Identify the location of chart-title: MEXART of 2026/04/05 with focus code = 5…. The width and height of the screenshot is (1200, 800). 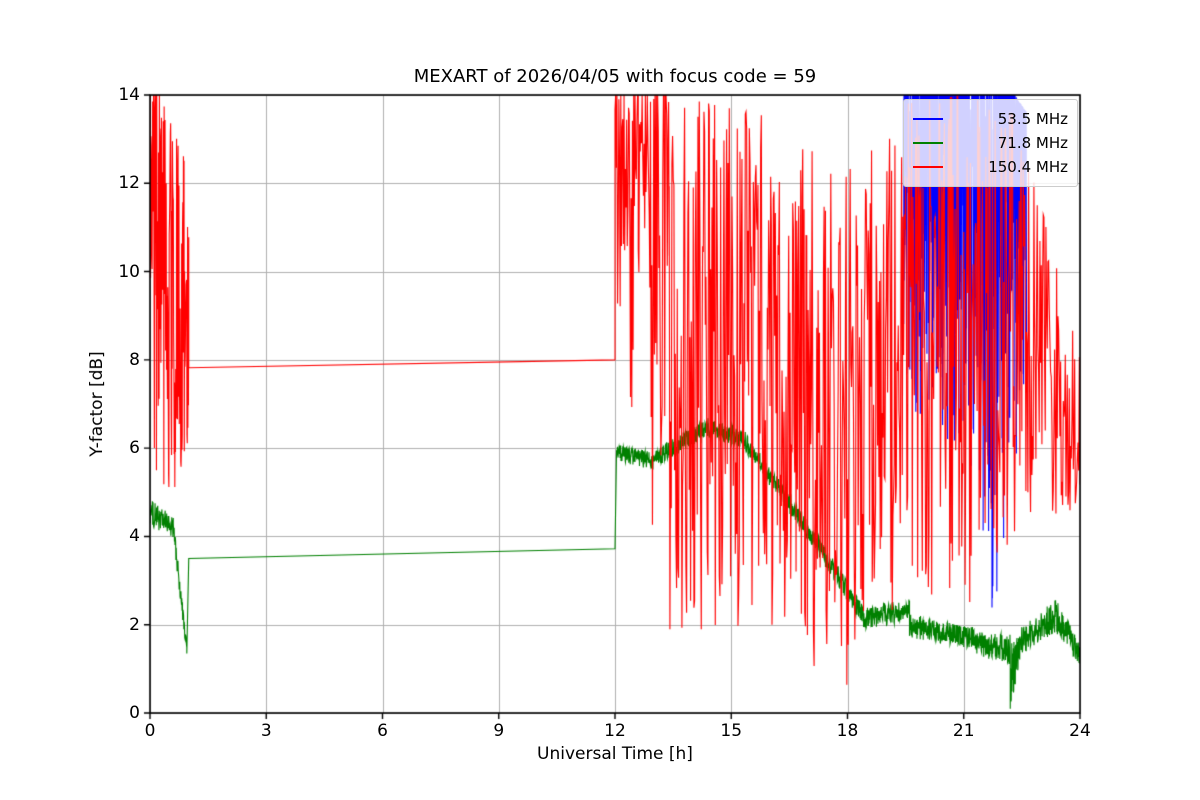
(615, 76).